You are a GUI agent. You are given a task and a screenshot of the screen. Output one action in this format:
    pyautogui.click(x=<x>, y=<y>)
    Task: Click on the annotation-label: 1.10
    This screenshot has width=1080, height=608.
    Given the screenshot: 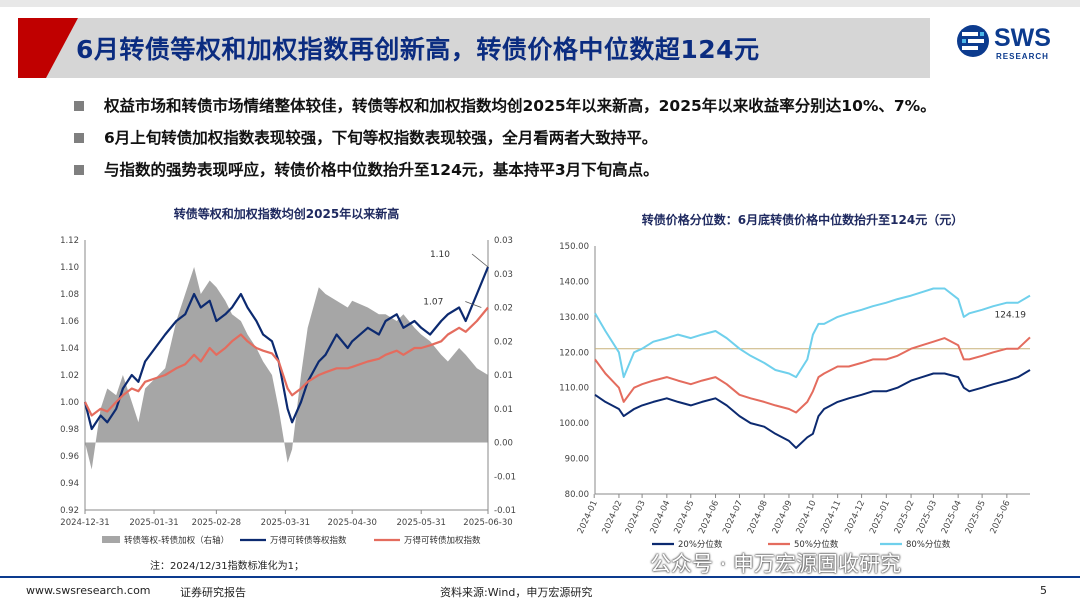 What is the action you would take?
    pyautogui.click(x=440, y=255)
    